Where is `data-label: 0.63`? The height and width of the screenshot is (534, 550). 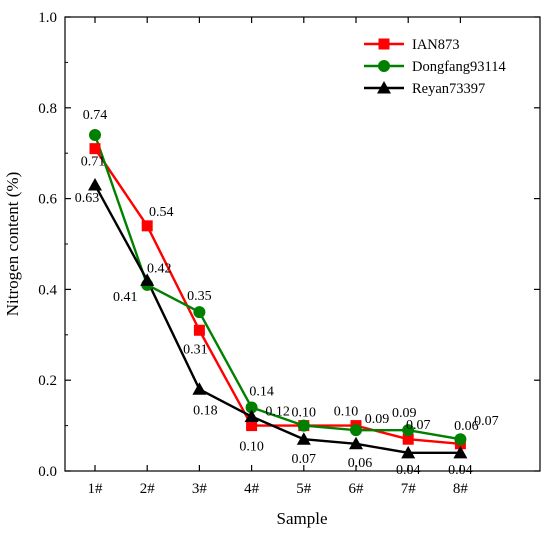
data-label: 0.63 is located at coordinates (87, 198).